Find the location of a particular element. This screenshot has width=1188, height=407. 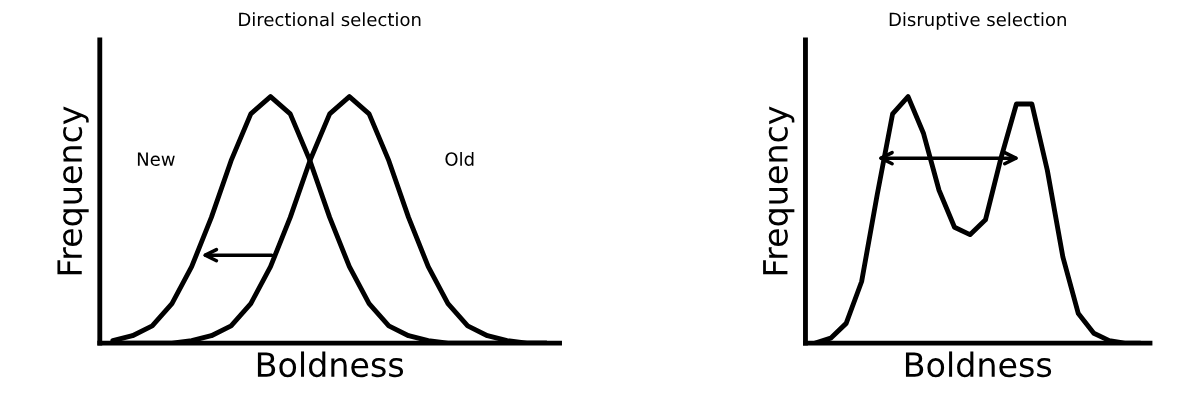

text: New is located at coordinates (156, 159).